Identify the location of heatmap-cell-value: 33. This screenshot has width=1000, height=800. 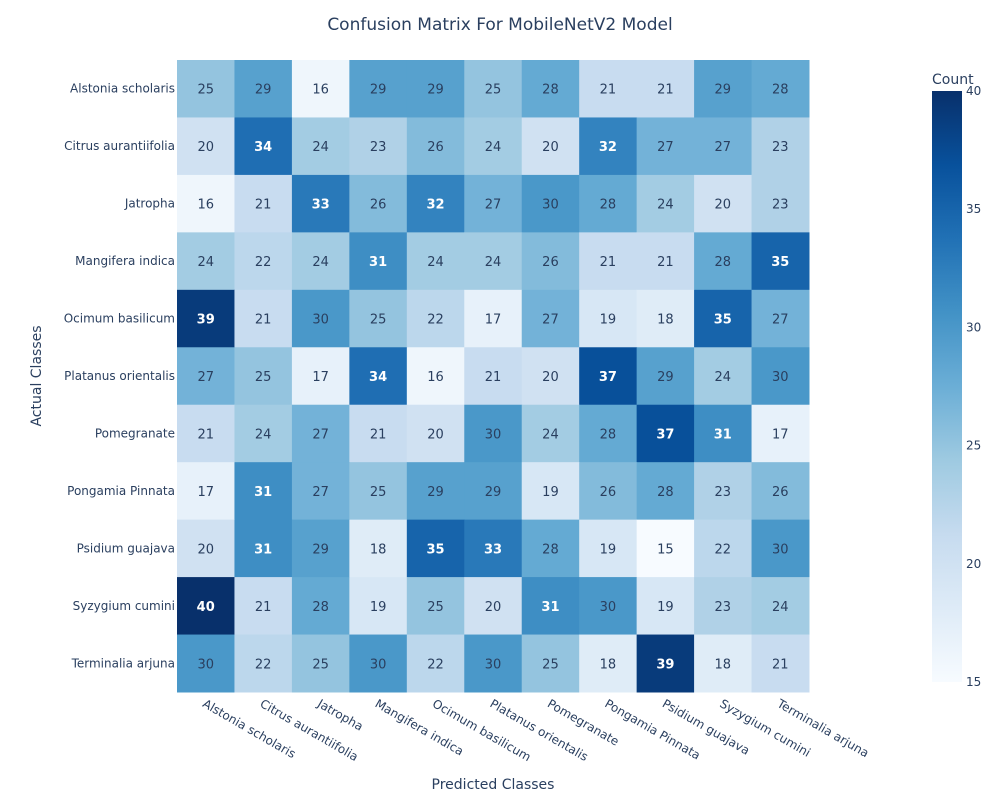
(321, 205).